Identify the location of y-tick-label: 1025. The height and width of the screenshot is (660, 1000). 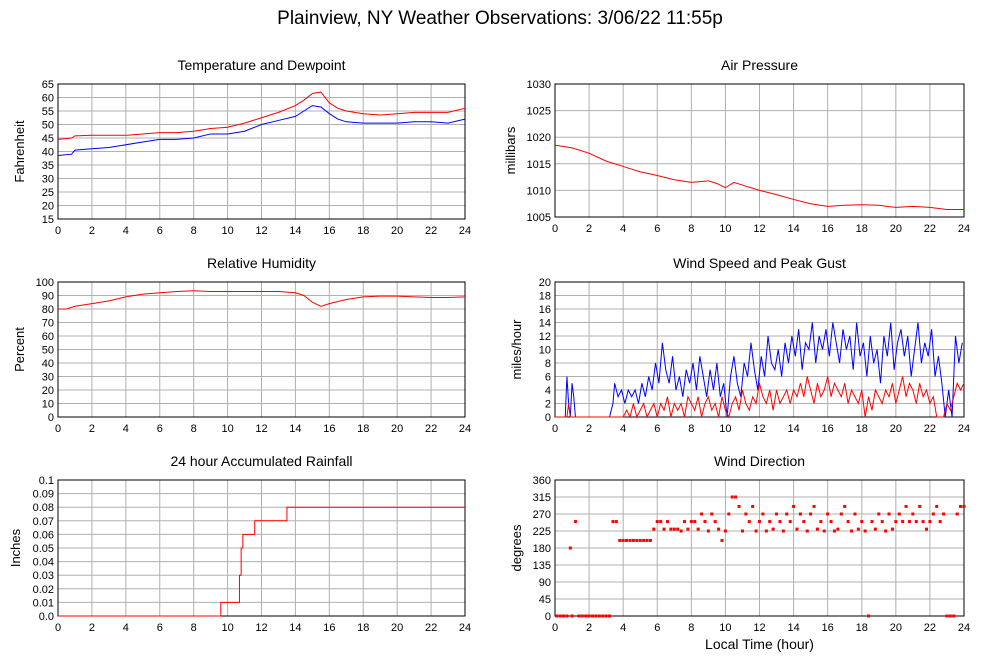
(539, 112).